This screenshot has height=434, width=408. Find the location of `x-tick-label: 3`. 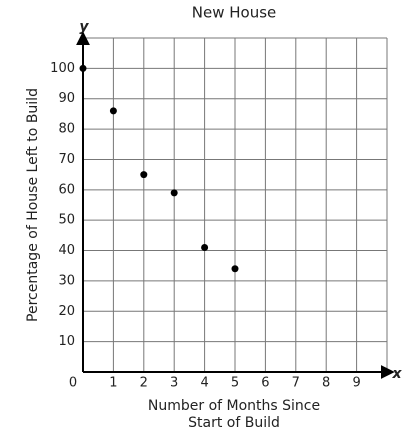

x-tick-label: 3 is located at coordinates (174, 383).